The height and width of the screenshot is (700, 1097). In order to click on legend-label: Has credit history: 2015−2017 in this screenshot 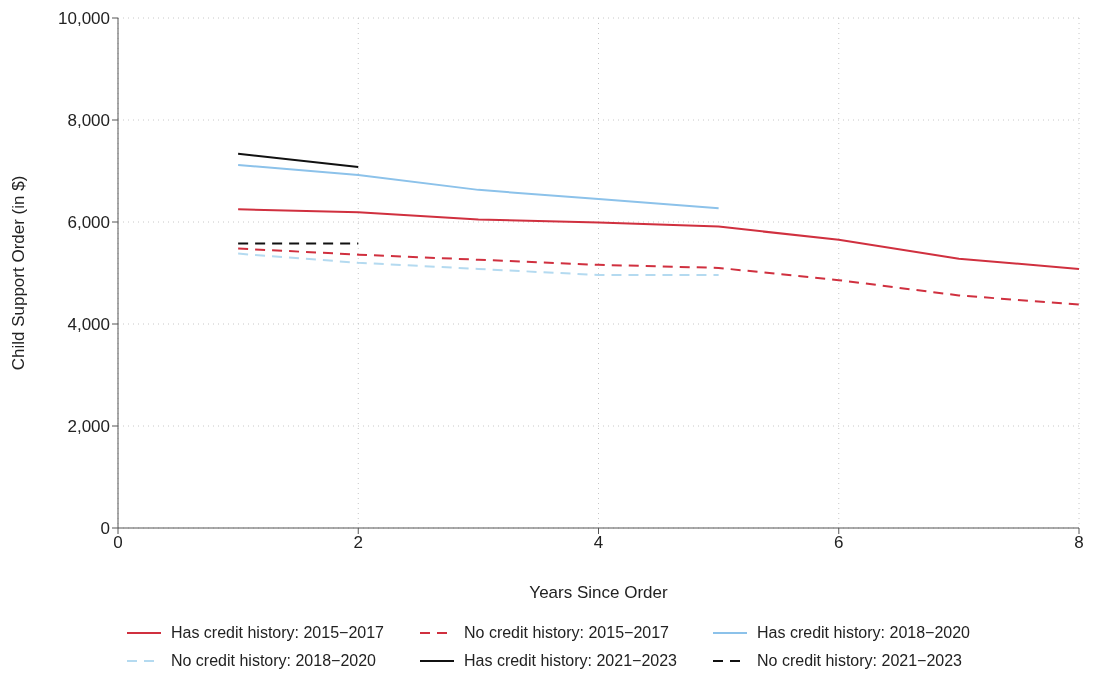, I will do `click(277, 633)`.